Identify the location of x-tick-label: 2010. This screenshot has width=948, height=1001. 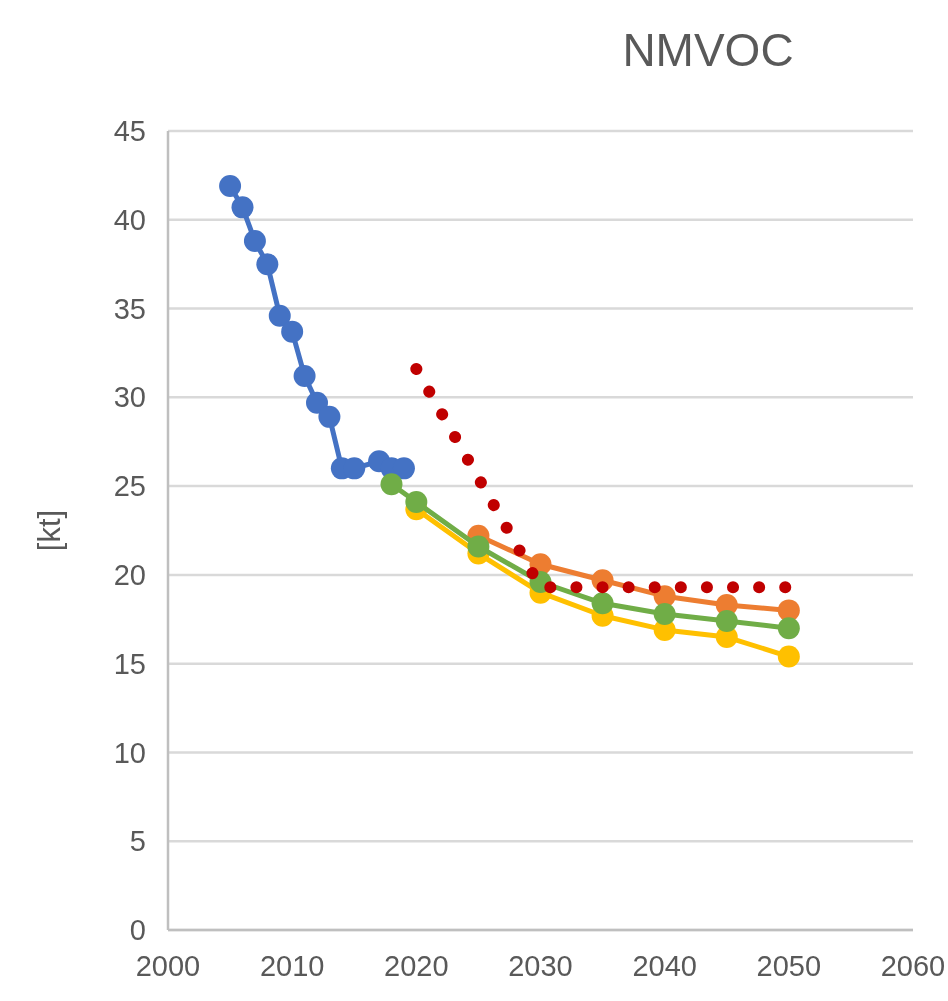
(292, 966).